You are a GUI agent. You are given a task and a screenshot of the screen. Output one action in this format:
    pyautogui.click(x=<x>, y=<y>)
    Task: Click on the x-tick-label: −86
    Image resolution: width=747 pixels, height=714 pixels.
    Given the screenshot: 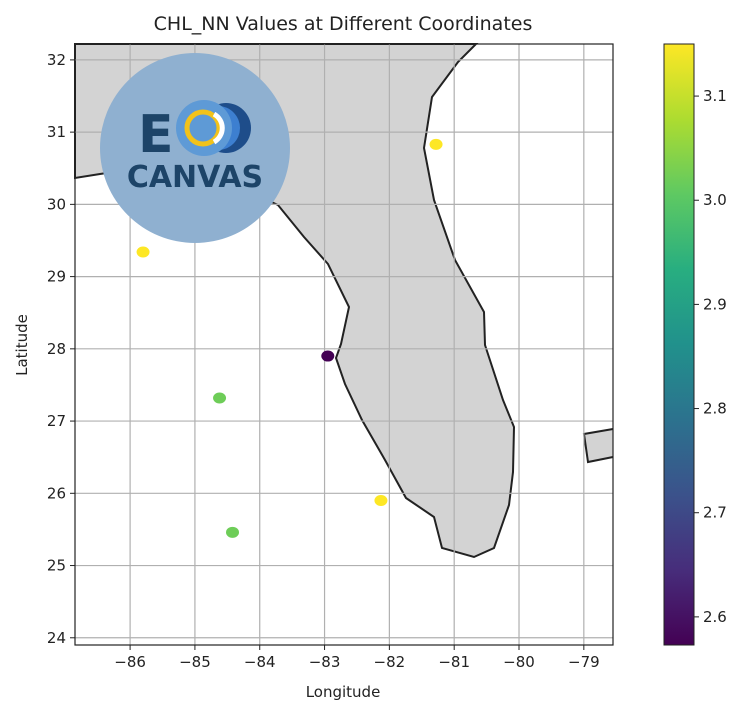 What is the action you would take?
    pyautogui.click(x=130, y=662)
    